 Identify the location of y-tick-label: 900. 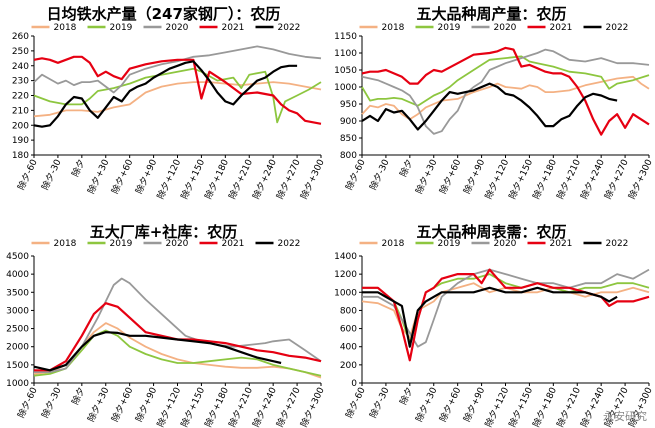
(348, 122).